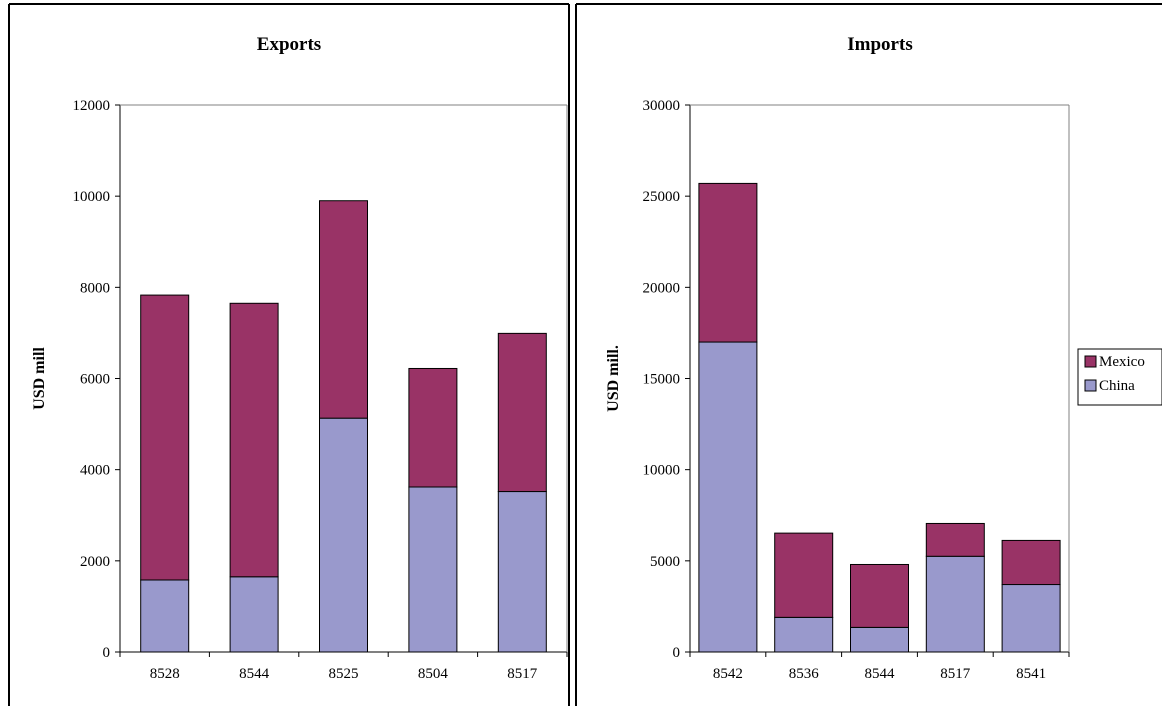 The height and width of the screenshot is (706, 1162). What do you see at coordinates (662, 288) in the screenshot?
I see `y-tick-label: 20000` at bounding box center [662, 288].